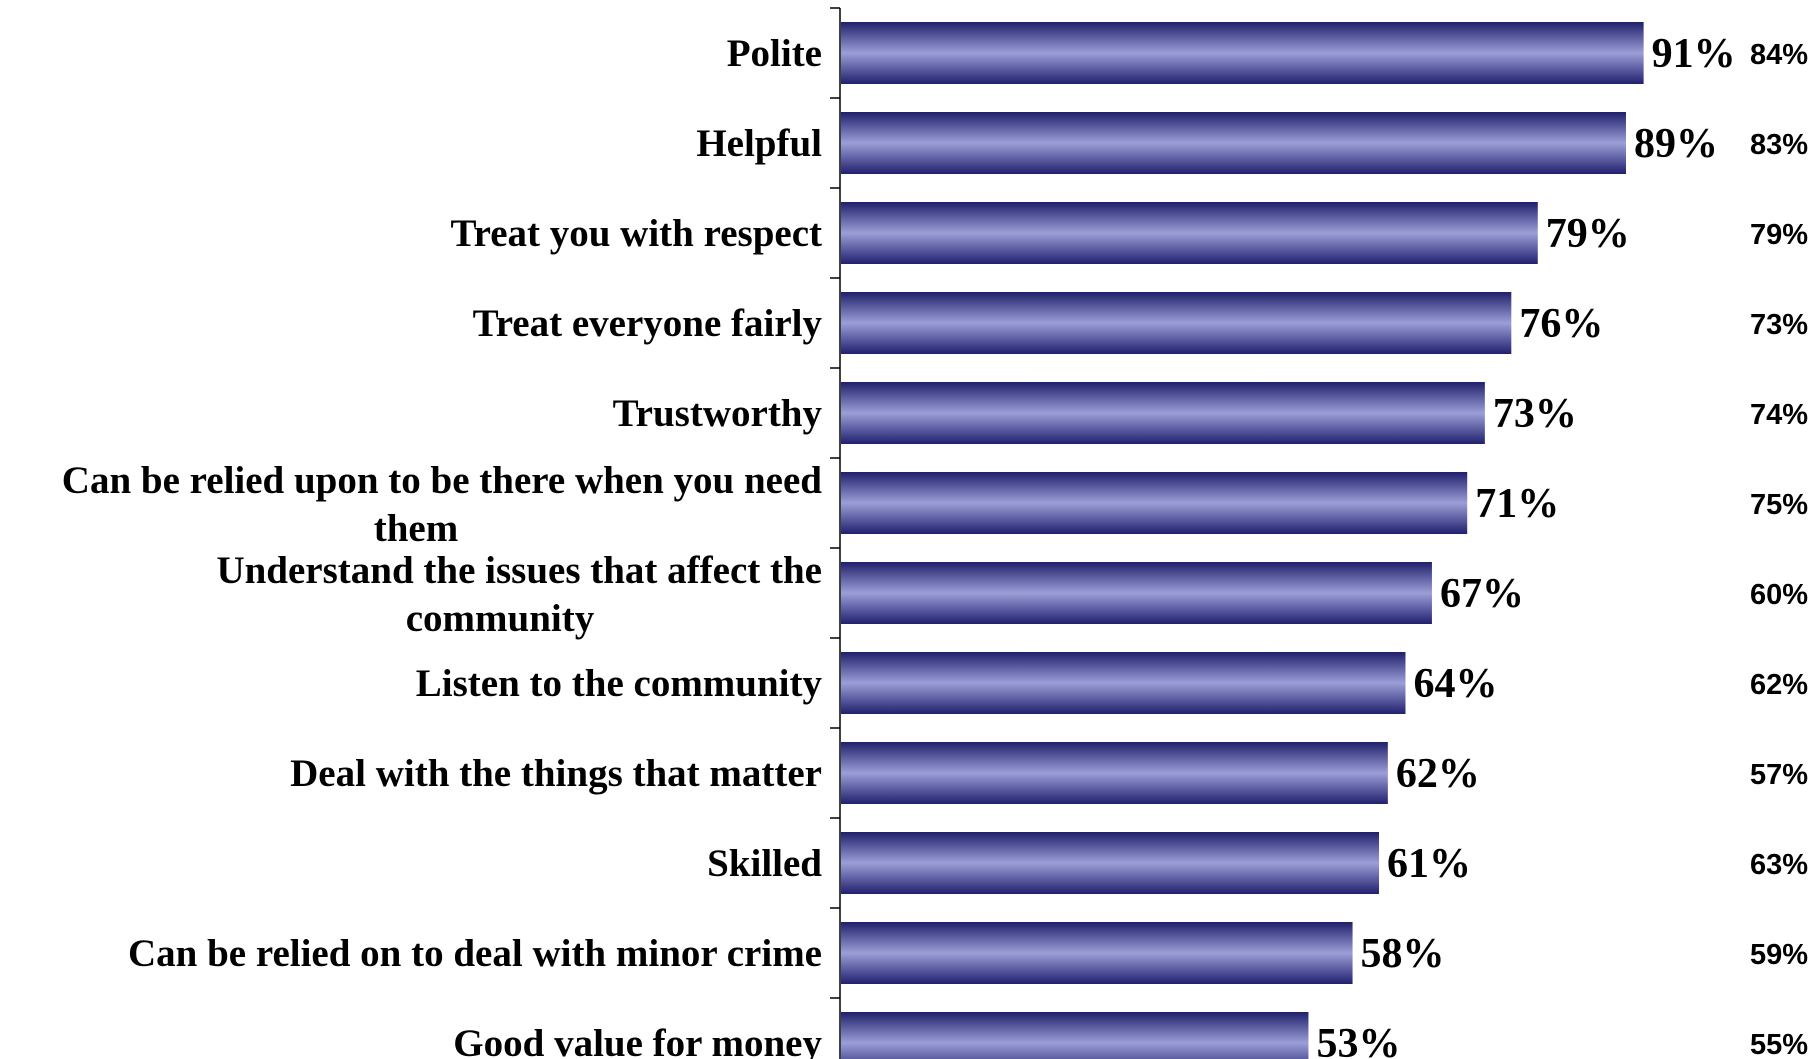  I want to click on value-label: 64%, so click(1455, 684).